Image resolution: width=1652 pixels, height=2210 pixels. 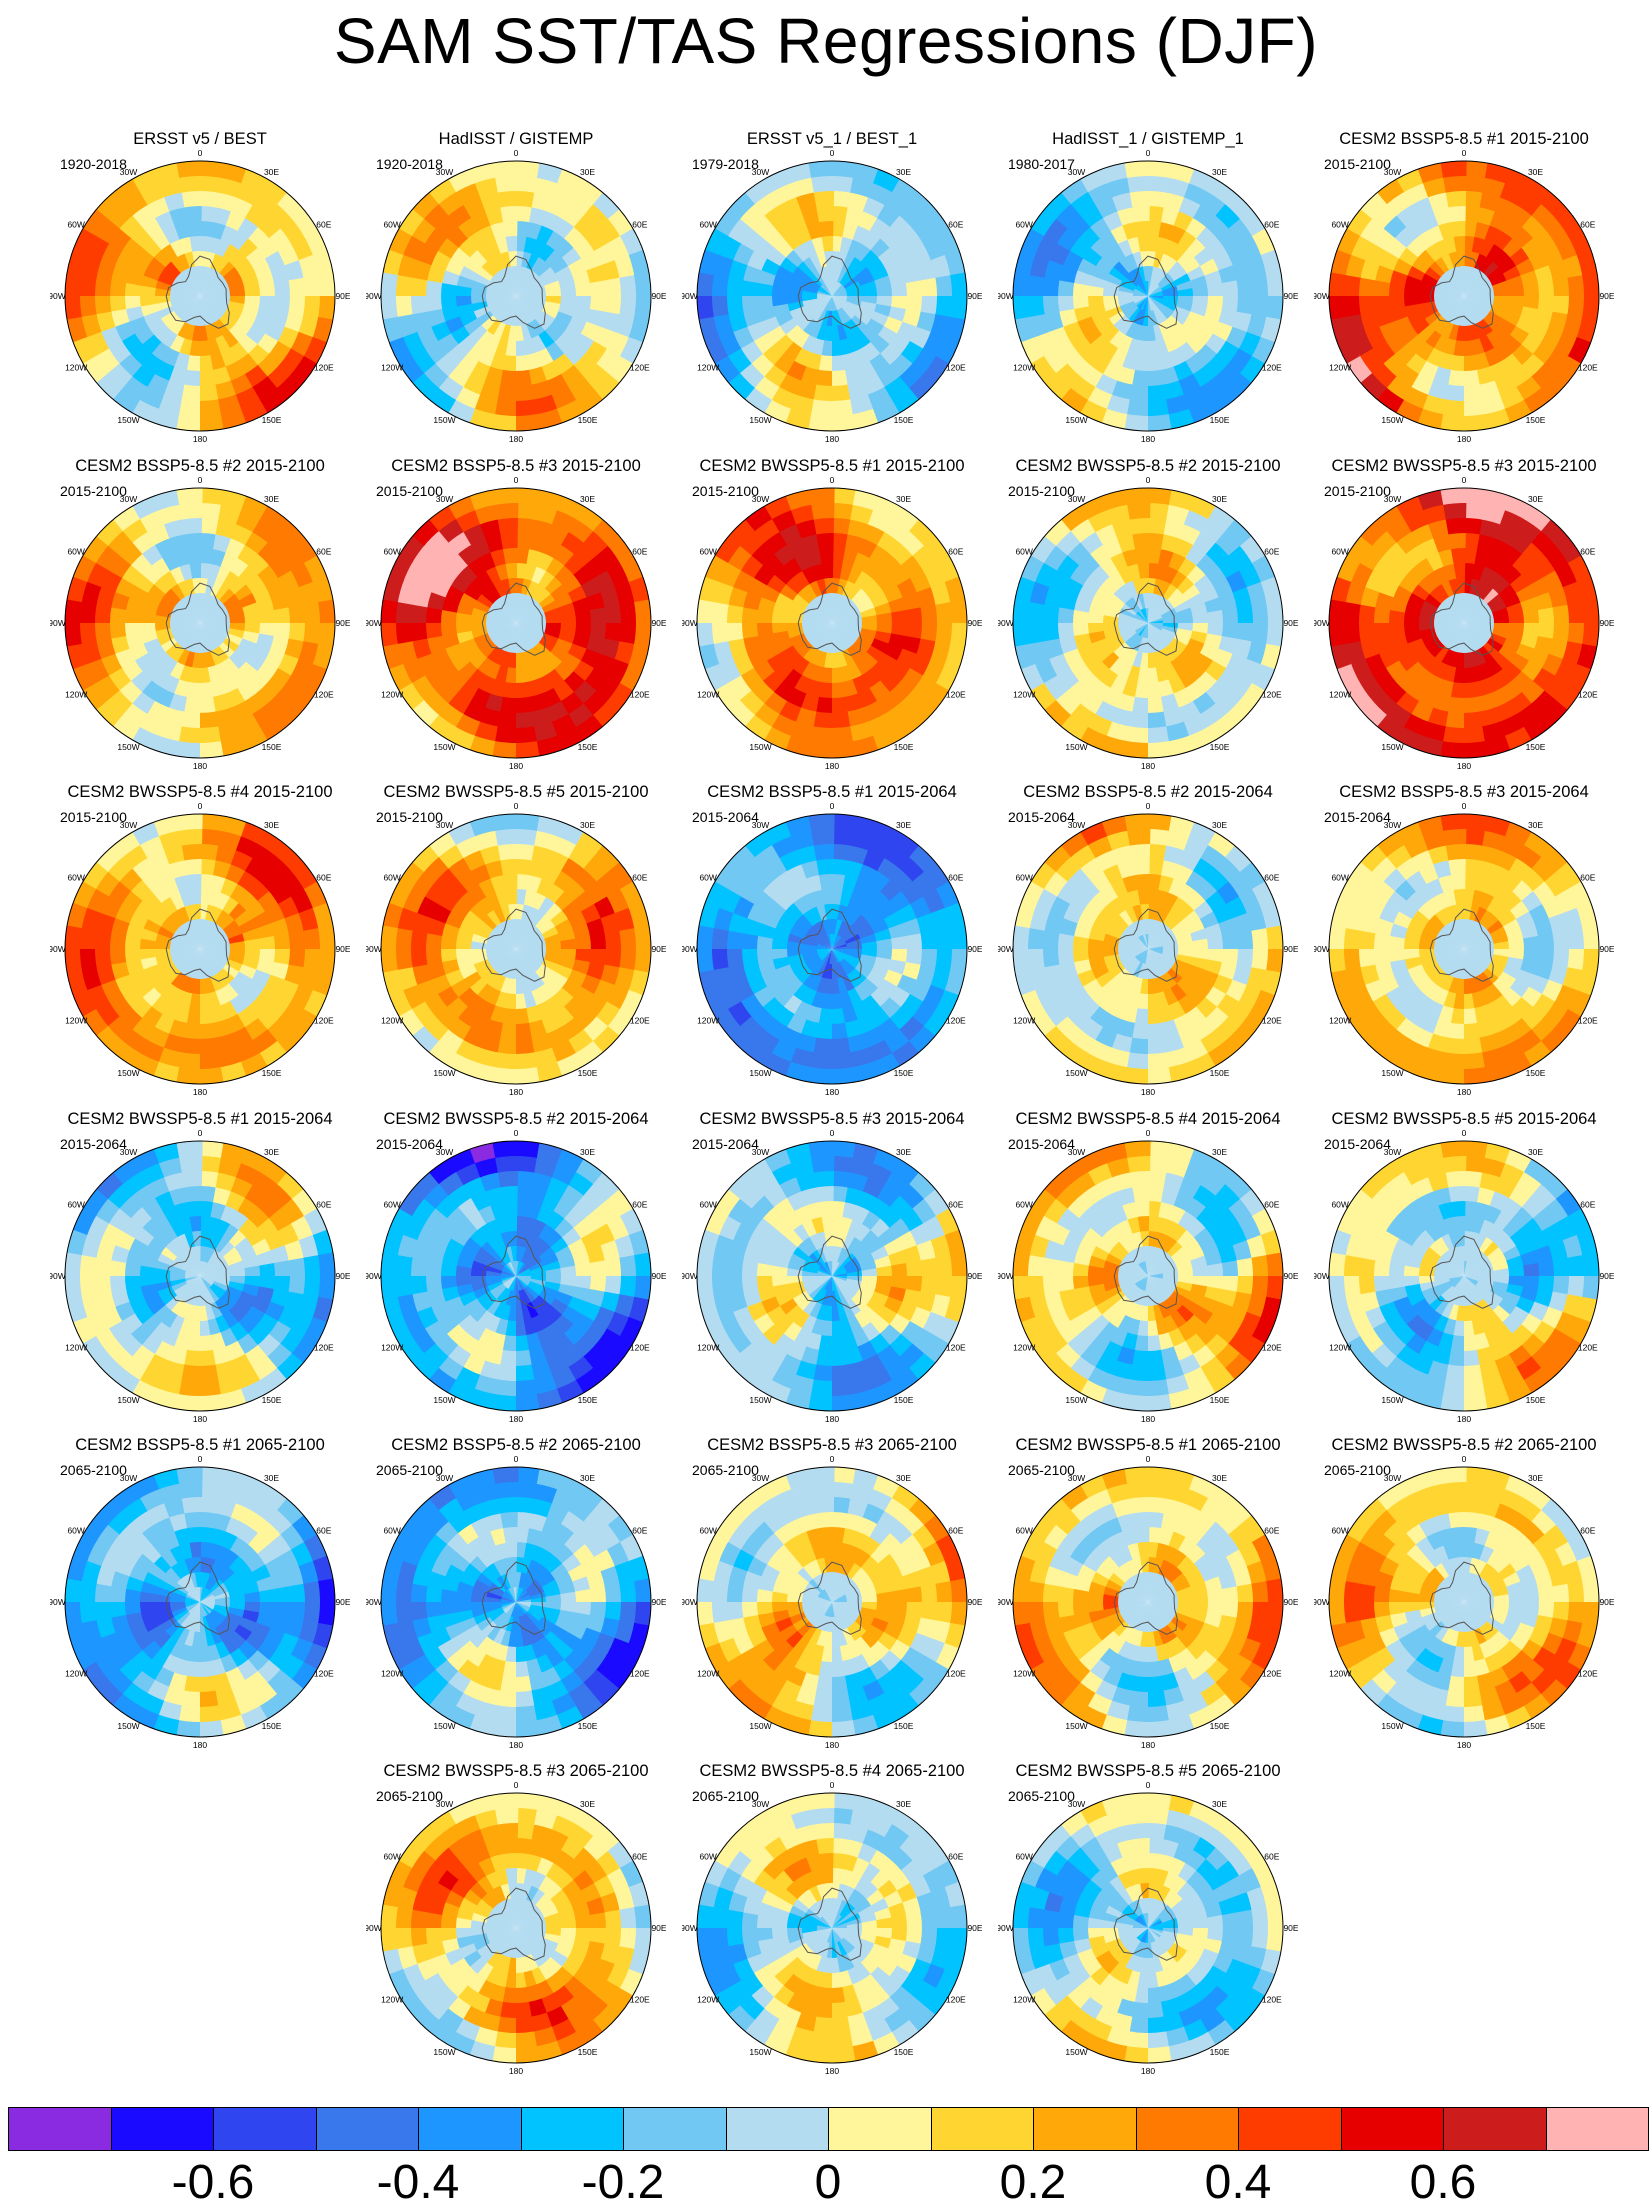 I want to click on longitude-label: 60E, so click(x=955, y=878).